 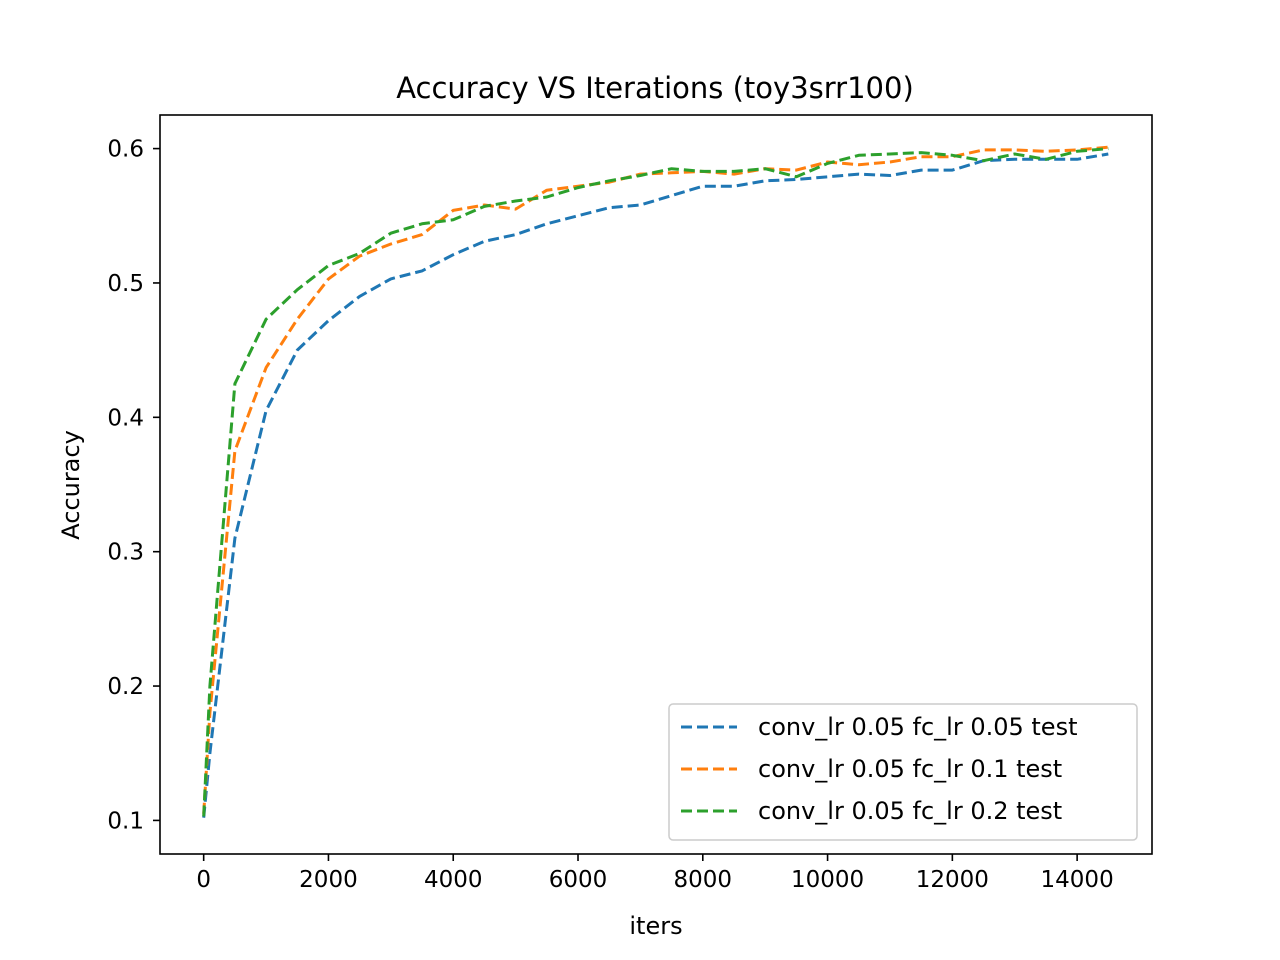 What do you see at coordinates (578, 880) in the screenshot?
I see `x-tick-label: 6000` at bounding box center [578, 880].